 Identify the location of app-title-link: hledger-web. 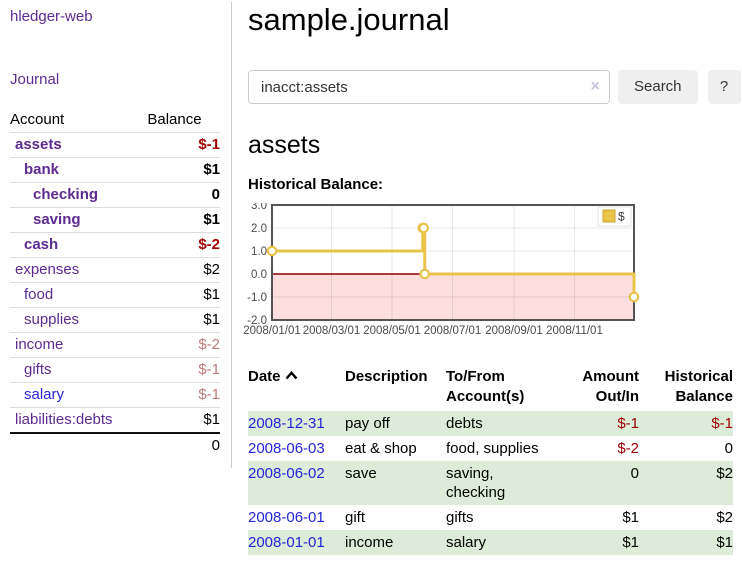
(51, 16).